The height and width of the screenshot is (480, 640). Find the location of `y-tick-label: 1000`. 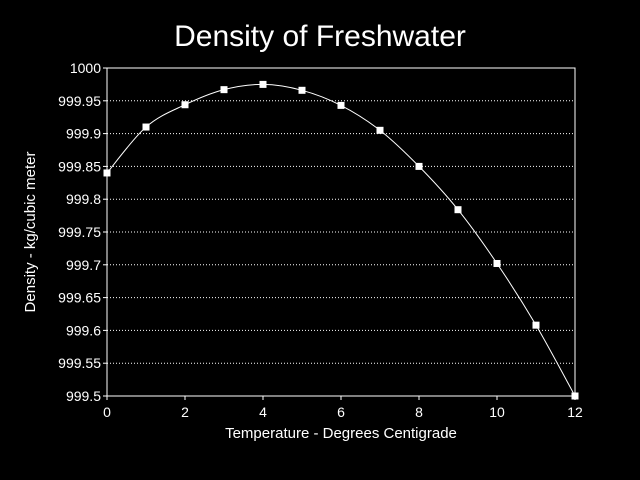

y-tick-label: 1000 is located at coordinates (85, 68).